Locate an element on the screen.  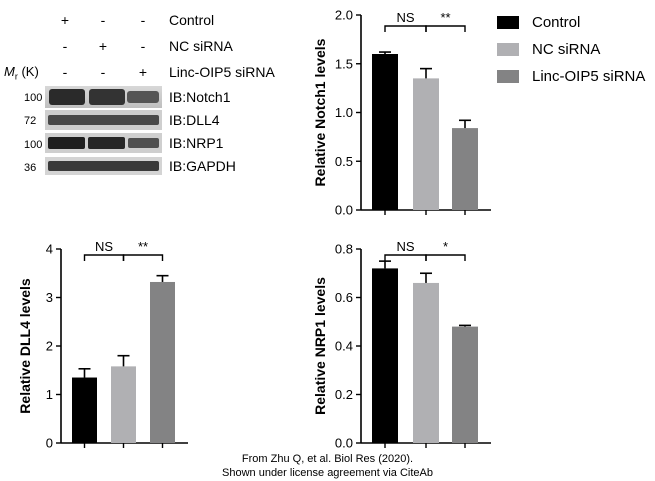
legend-label-control: Control is located at coordinates (556, 22).